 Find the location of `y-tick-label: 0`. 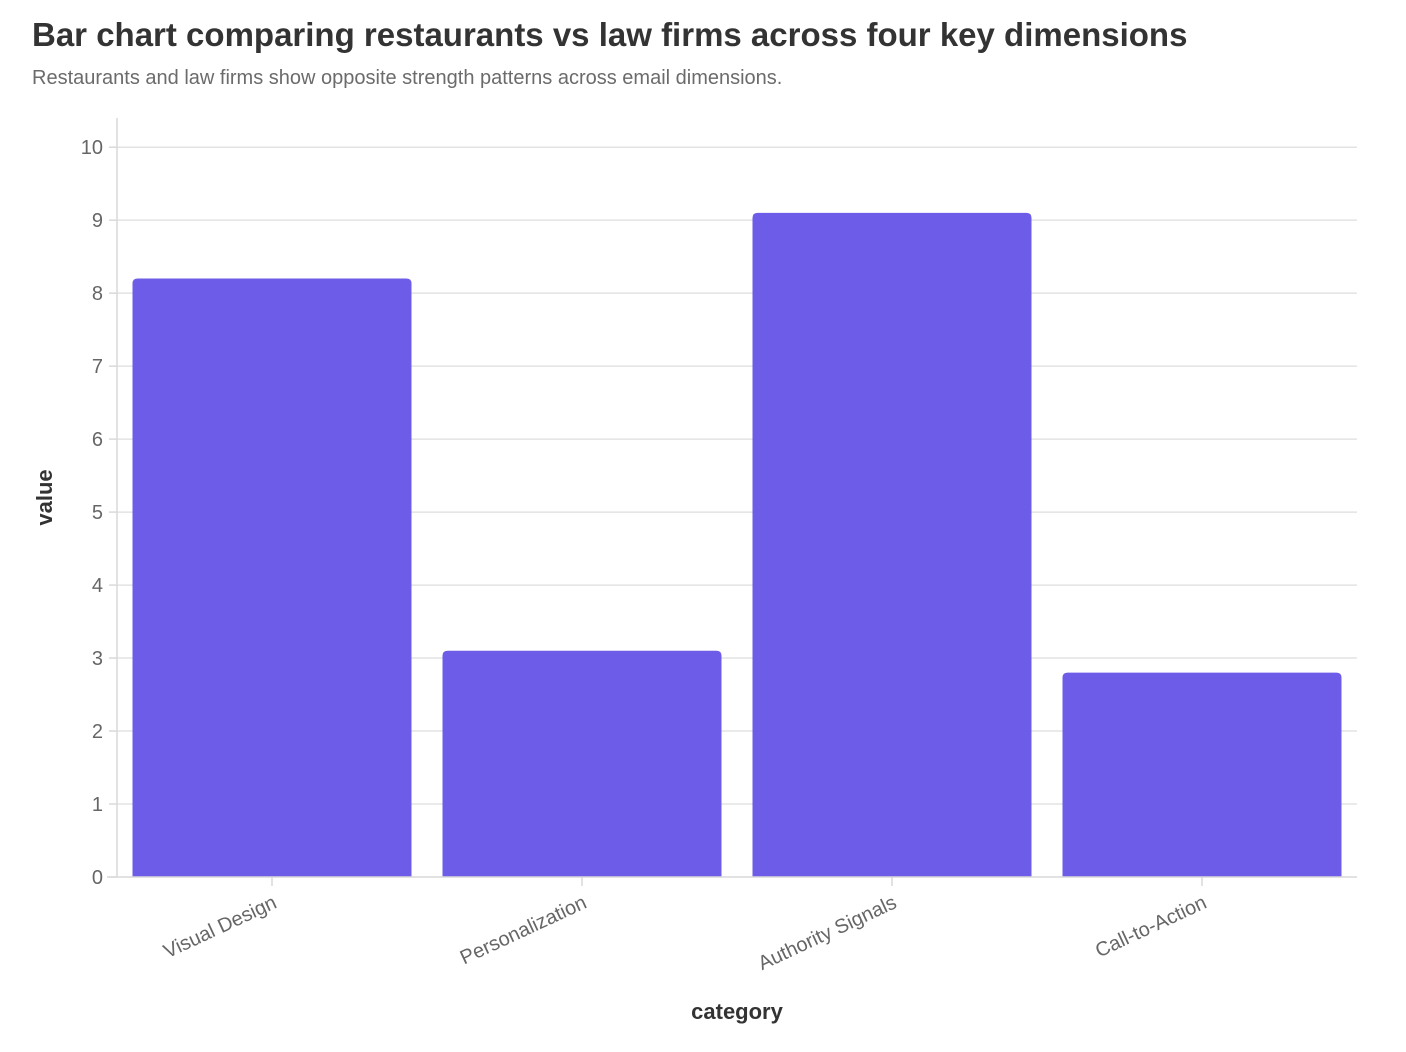

y-tick-label: 0 is located at coordinates (97, 878).